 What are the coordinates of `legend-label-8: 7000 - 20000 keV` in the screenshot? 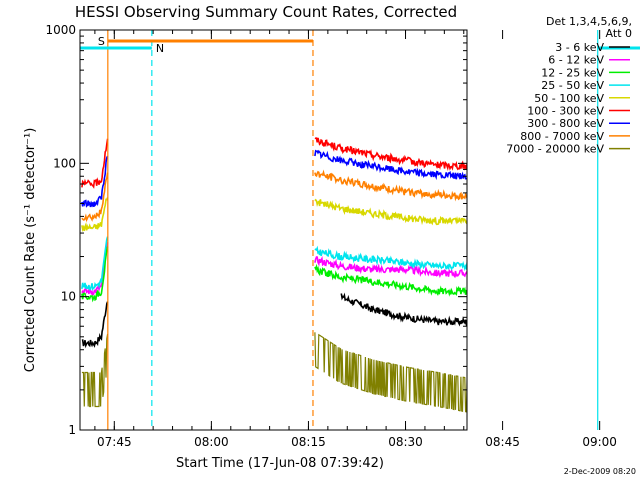 It's located at (555, 149).